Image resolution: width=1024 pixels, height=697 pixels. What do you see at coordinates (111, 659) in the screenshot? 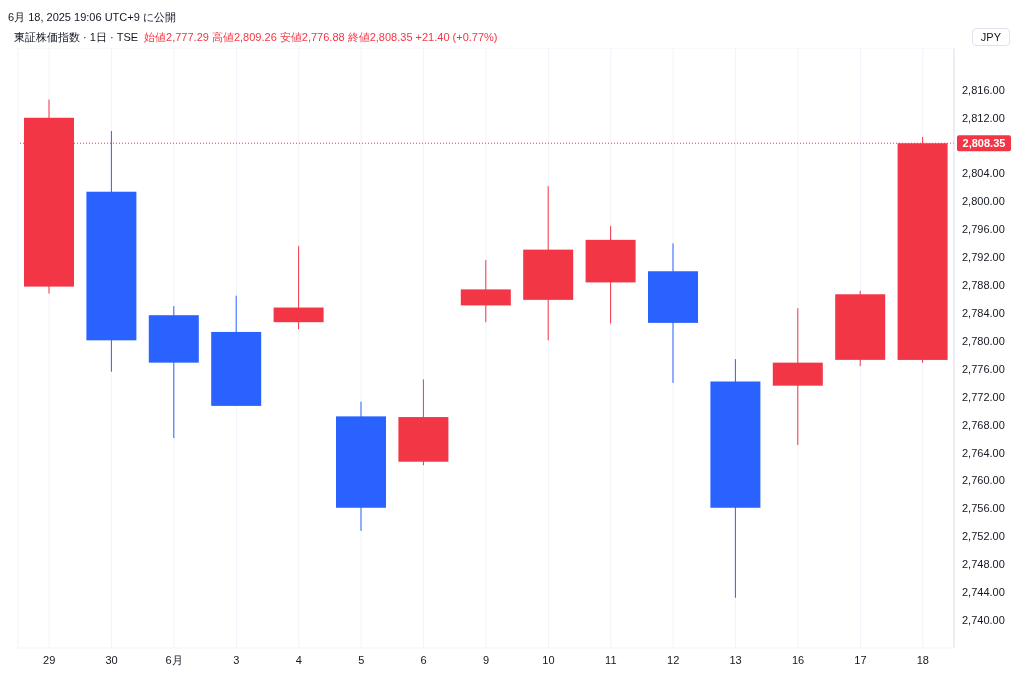
I see `x-tick-label: 30` at bounding box center [111, 659].